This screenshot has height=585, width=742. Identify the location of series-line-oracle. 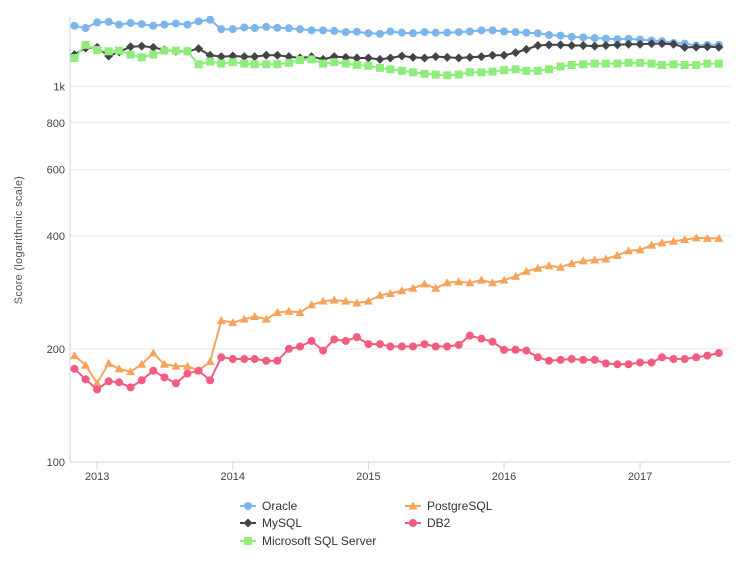
(396, 32).